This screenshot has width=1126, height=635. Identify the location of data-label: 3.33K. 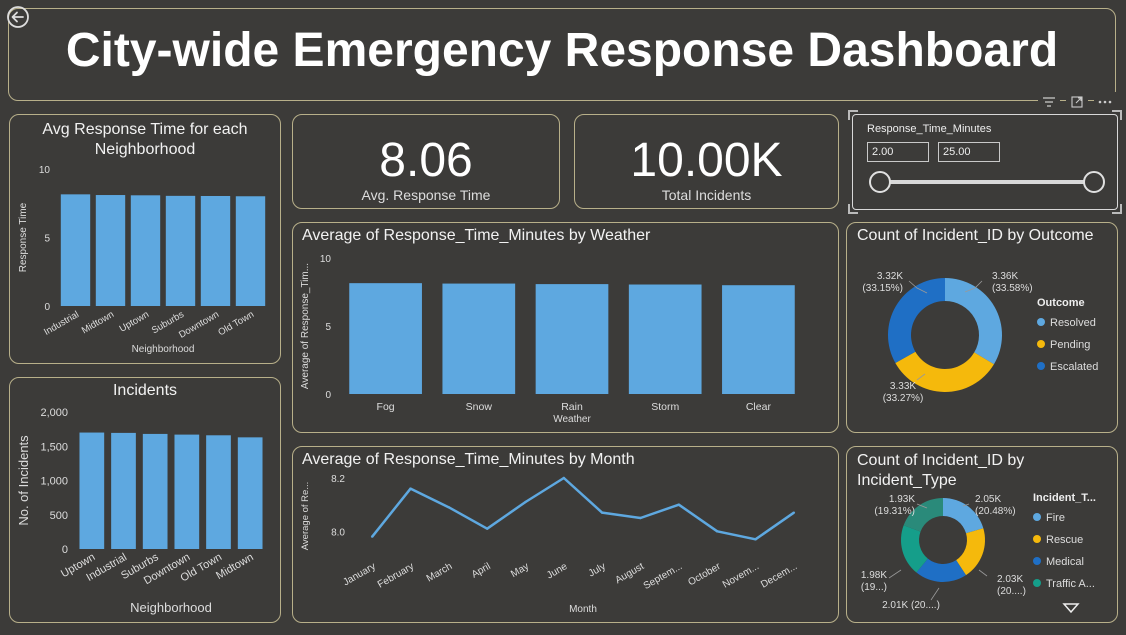
(903, 386).